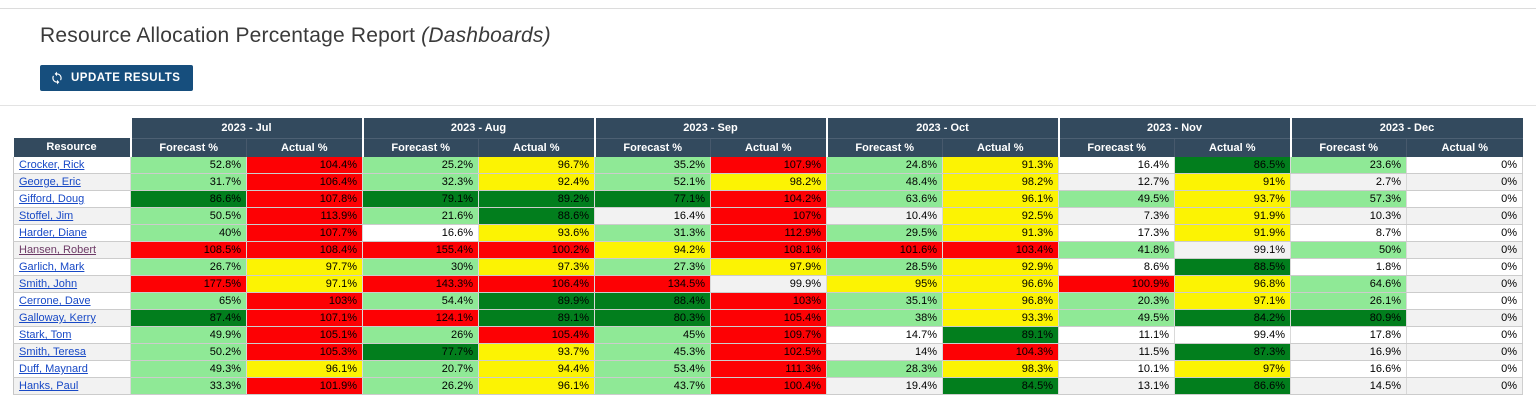 Image resolution: width=1536 pixels, height=410 pixels. What do you see at coordinates (1348, 182) in the screenshot?
I see `forecast-cell: 2.7%` at bounding box center [1348, 182].